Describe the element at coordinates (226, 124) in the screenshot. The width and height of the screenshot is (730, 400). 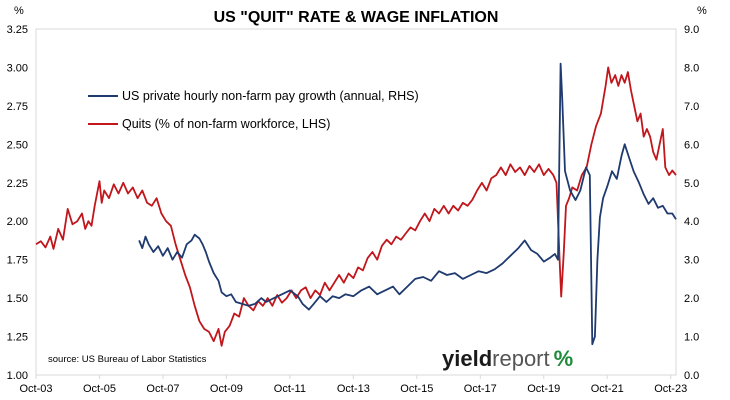
I see `legend-label-quits: Quits (% of non-farm workforce, LHS)` at that location.